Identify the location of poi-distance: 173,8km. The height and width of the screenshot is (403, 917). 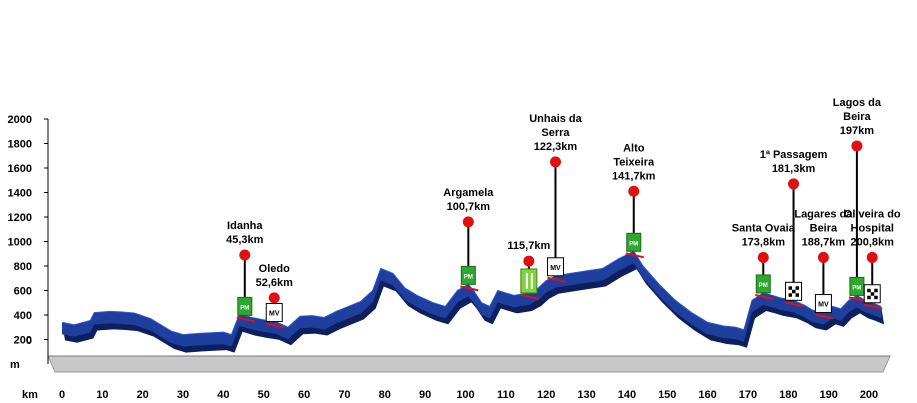
(764, 242).